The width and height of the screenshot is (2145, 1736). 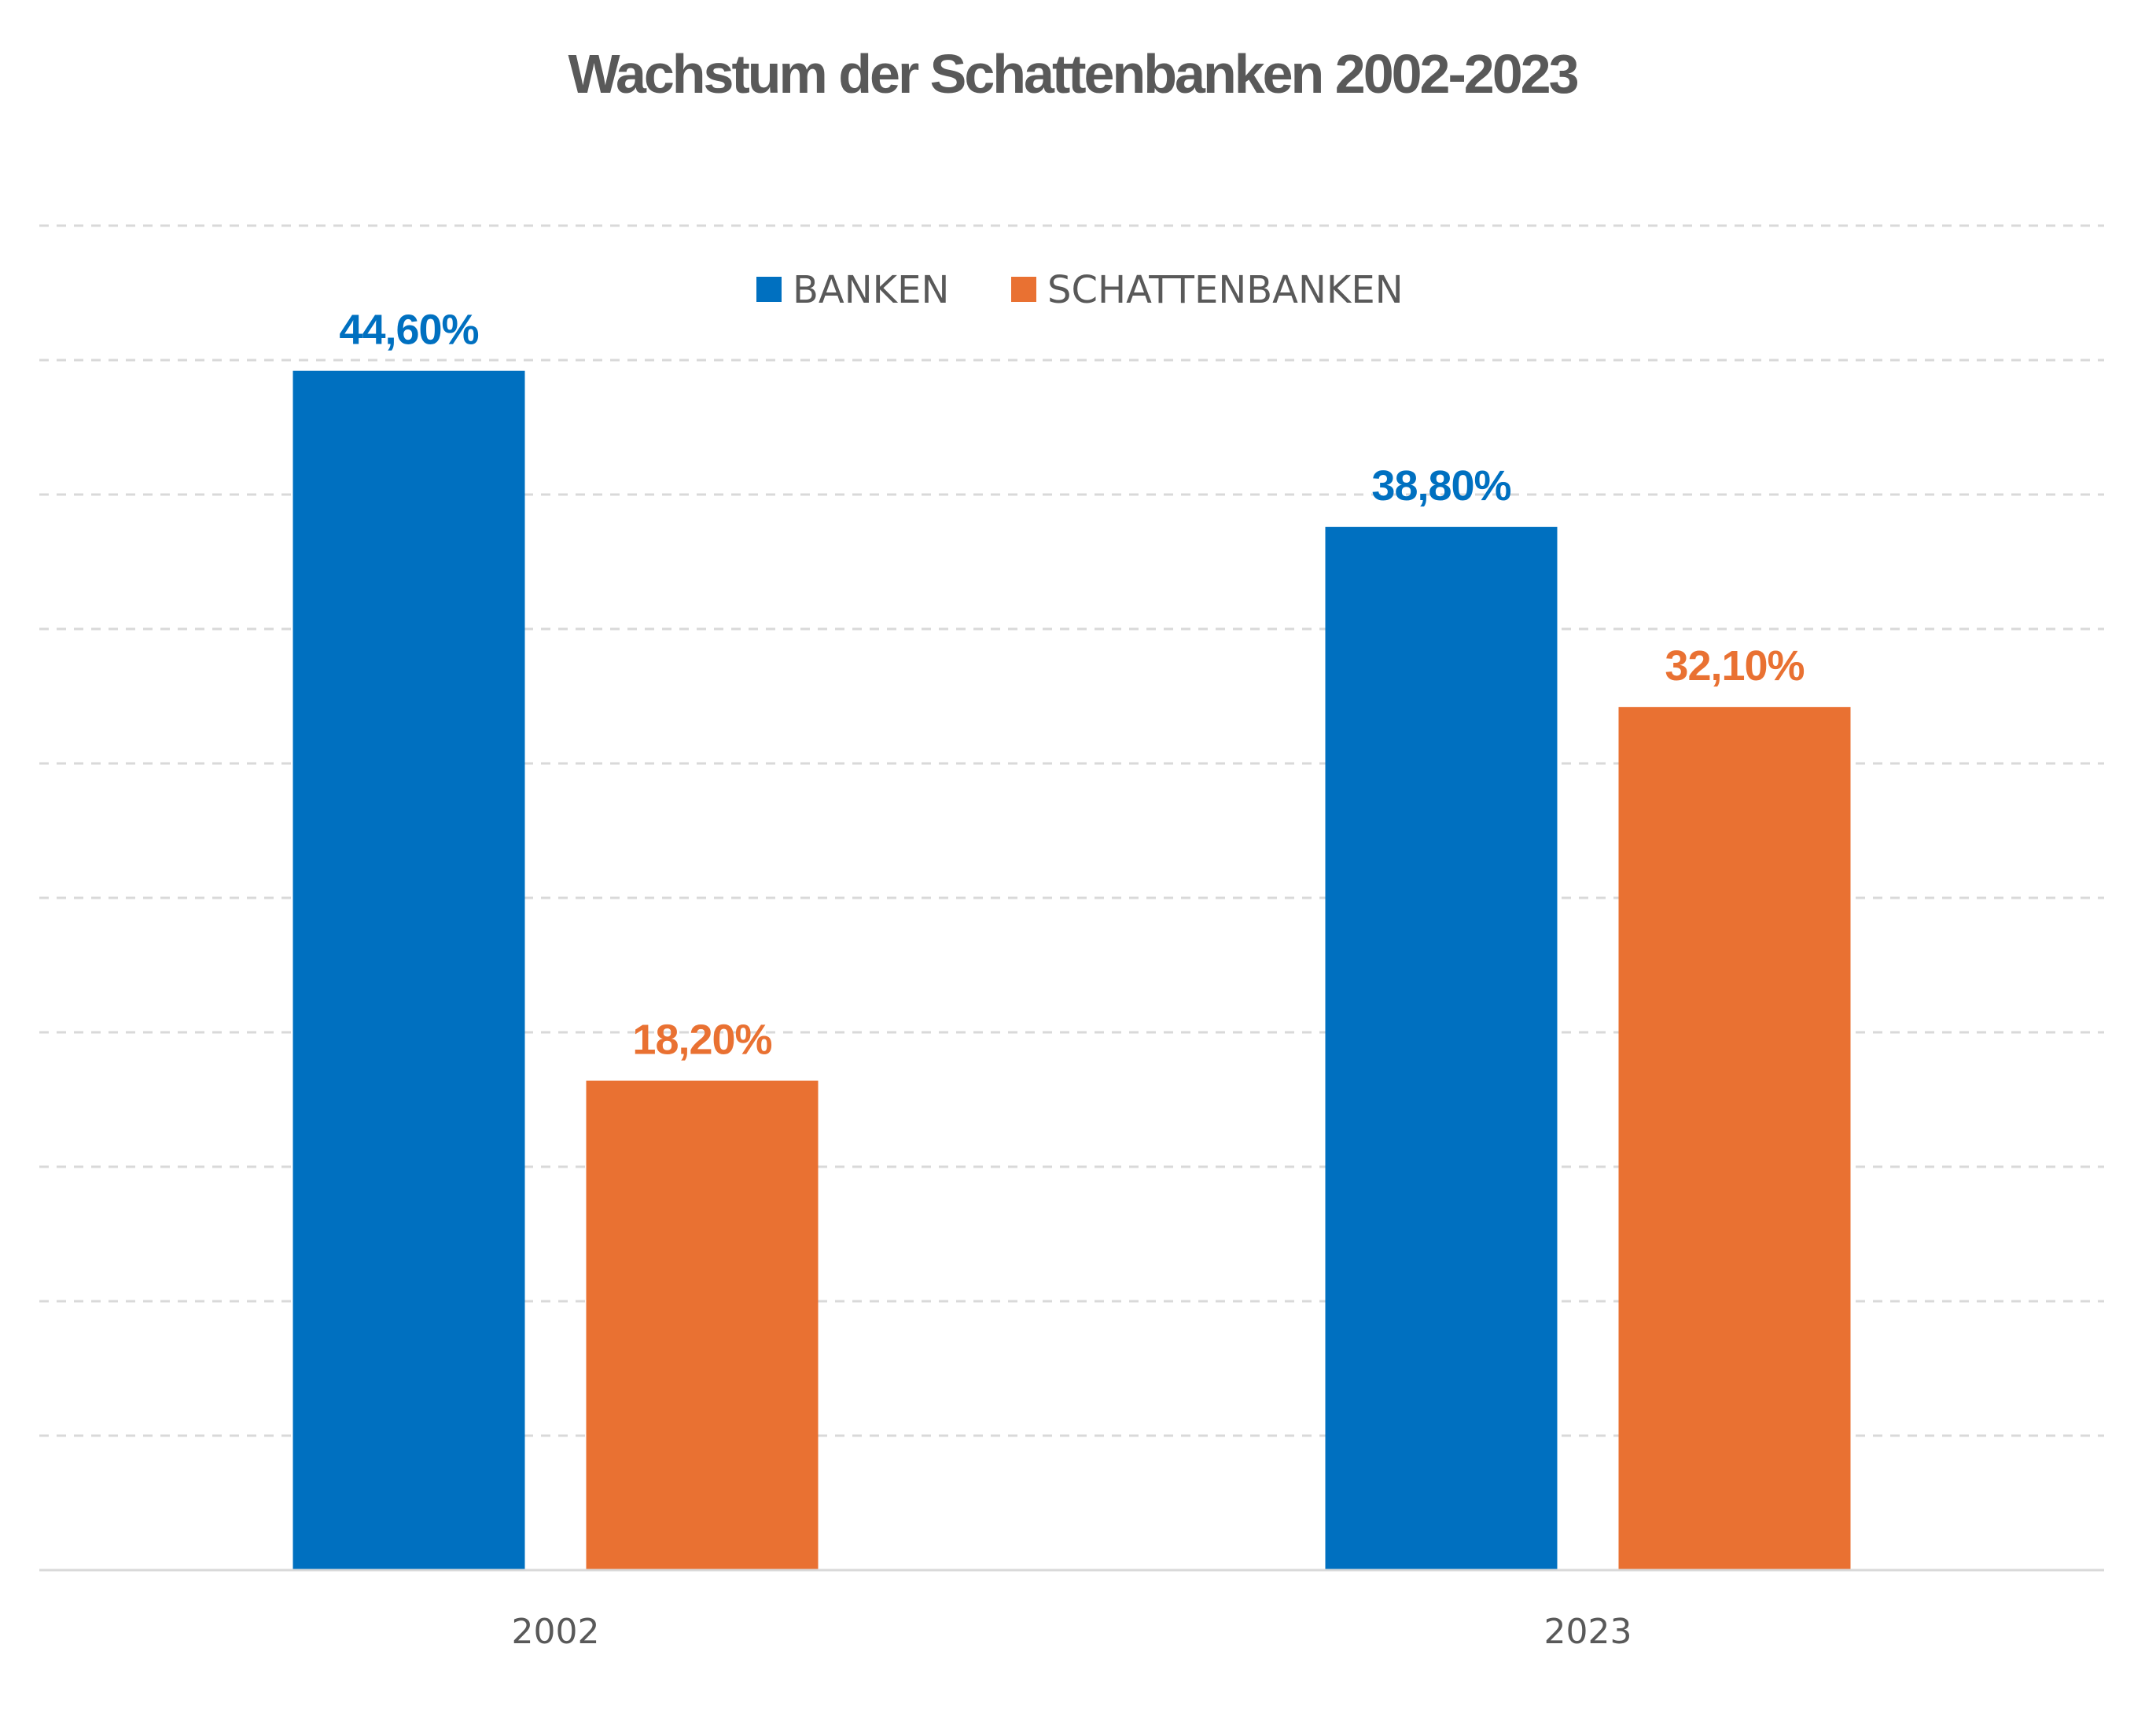 I want to click on data-label-banken-2023: 38,80%, so click(x=1440, y=486).